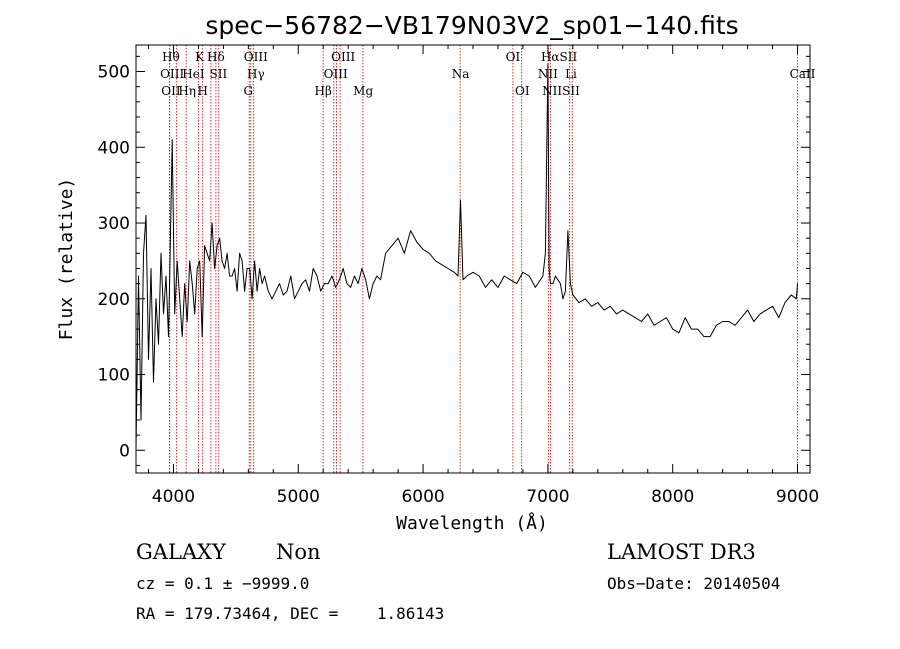 Image resolution: width=900 pixels, height=649 pixels. I want to click on line-label-21: Mg, so click(363, 91).